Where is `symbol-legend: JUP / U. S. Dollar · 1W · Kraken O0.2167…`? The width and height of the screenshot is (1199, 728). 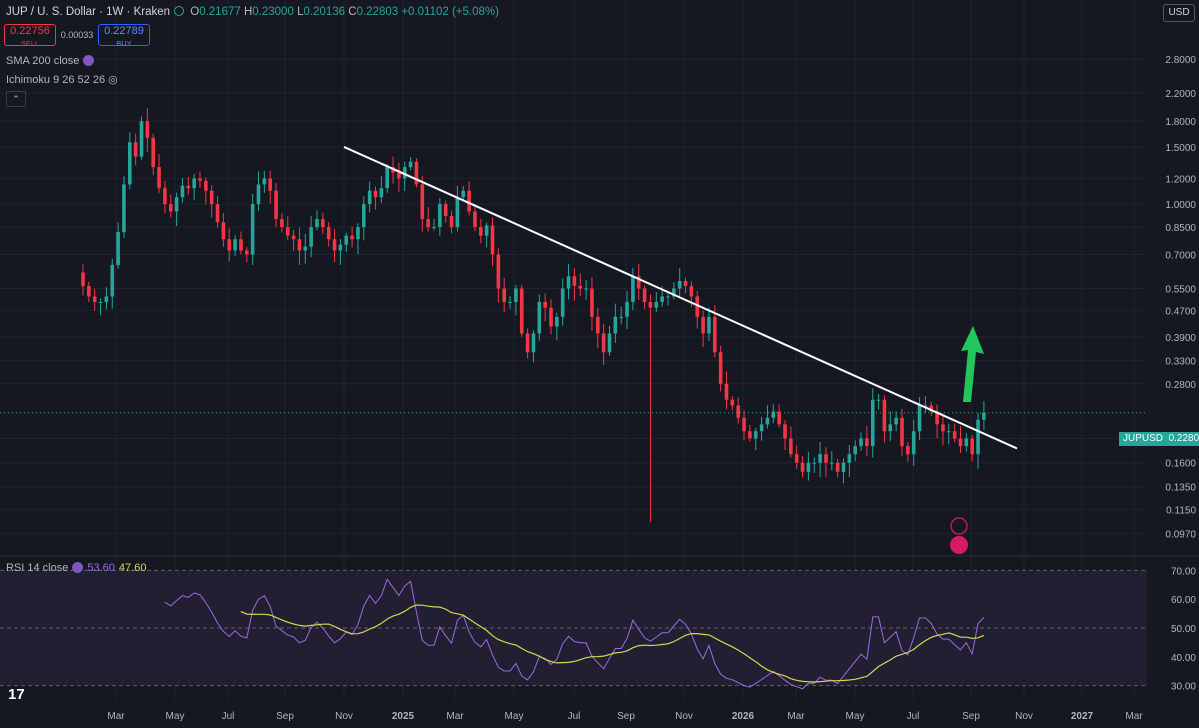 symbol-legend: JUP / U. S. Dollar · 1W · Kraken O0.2167… is located at coordinates (252, 12).